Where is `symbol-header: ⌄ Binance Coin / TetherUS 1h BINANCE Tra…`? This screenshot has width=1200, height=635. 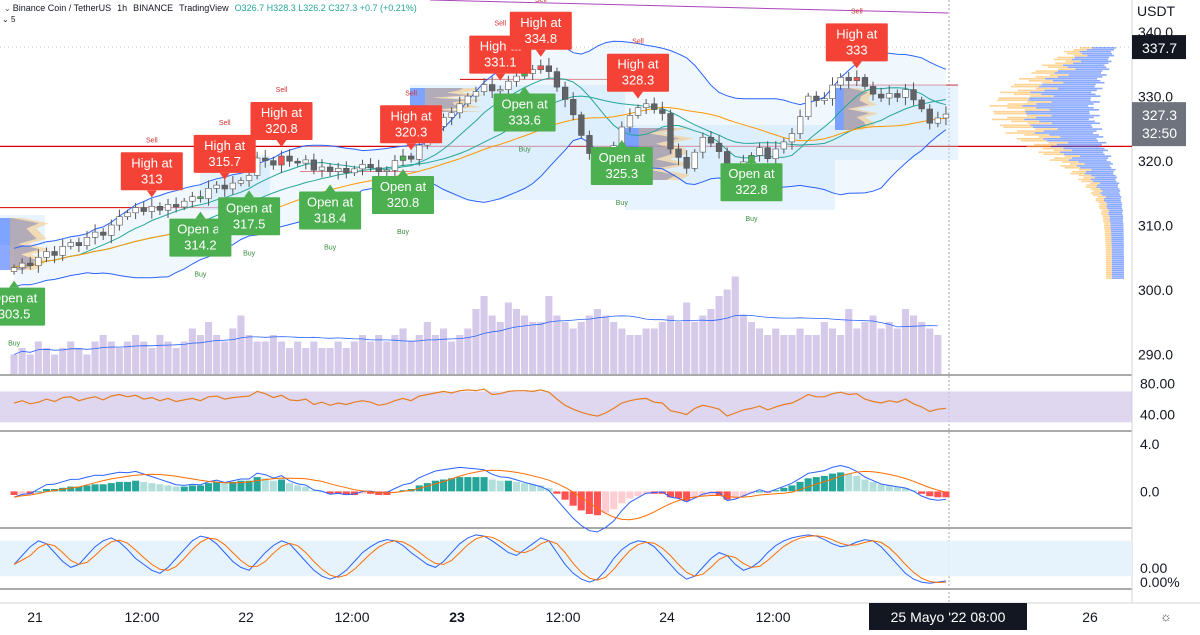
symbol-header: ⌄ Binance Coin / TetherUS 1h BINANCE Tra… is located at coordinates (211, 8).